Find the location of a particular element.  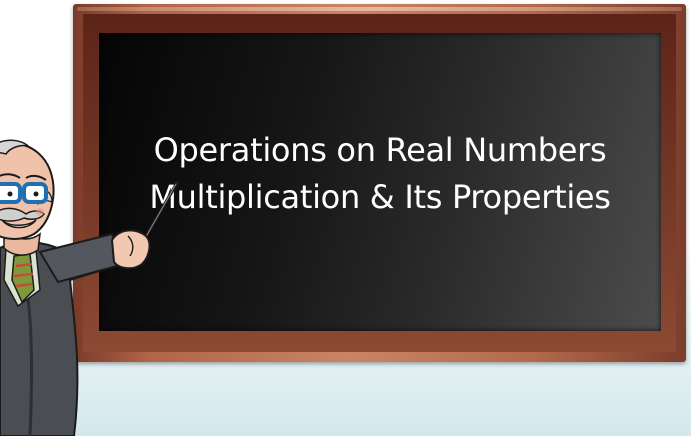

slide-title-line-1: Operations on Real Numbers is located at coordinates (380, 150).